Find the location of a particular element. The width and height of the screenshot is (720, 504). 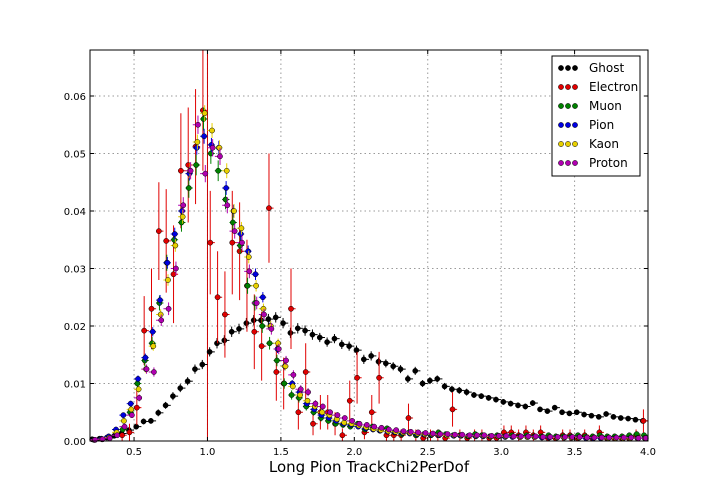

legend-item-proton: Proton is located at coordinates (593, 163).